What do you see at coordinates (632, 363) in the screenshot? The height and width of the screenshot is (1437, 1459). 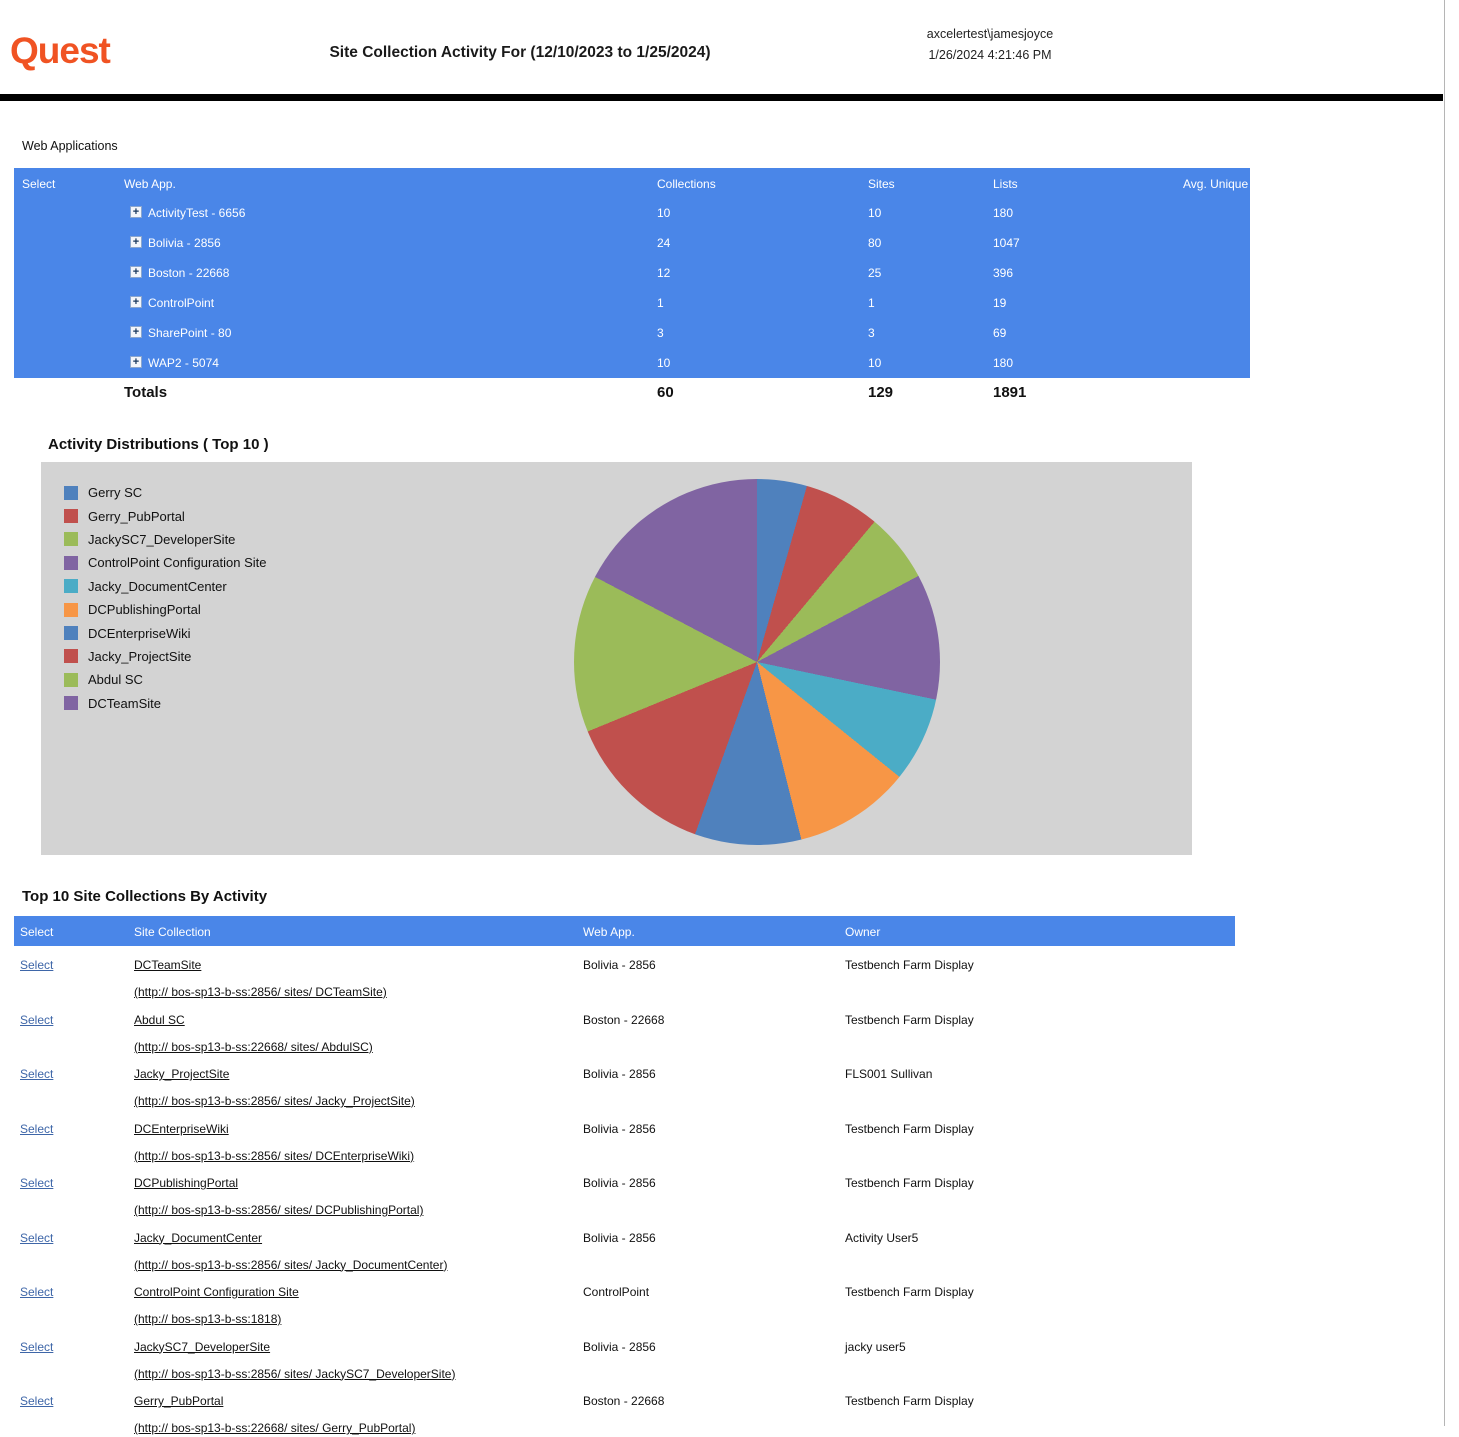 I see `web-app-row: + WAP2 - 5074 10 10 180` at bounding box center [632, 363].